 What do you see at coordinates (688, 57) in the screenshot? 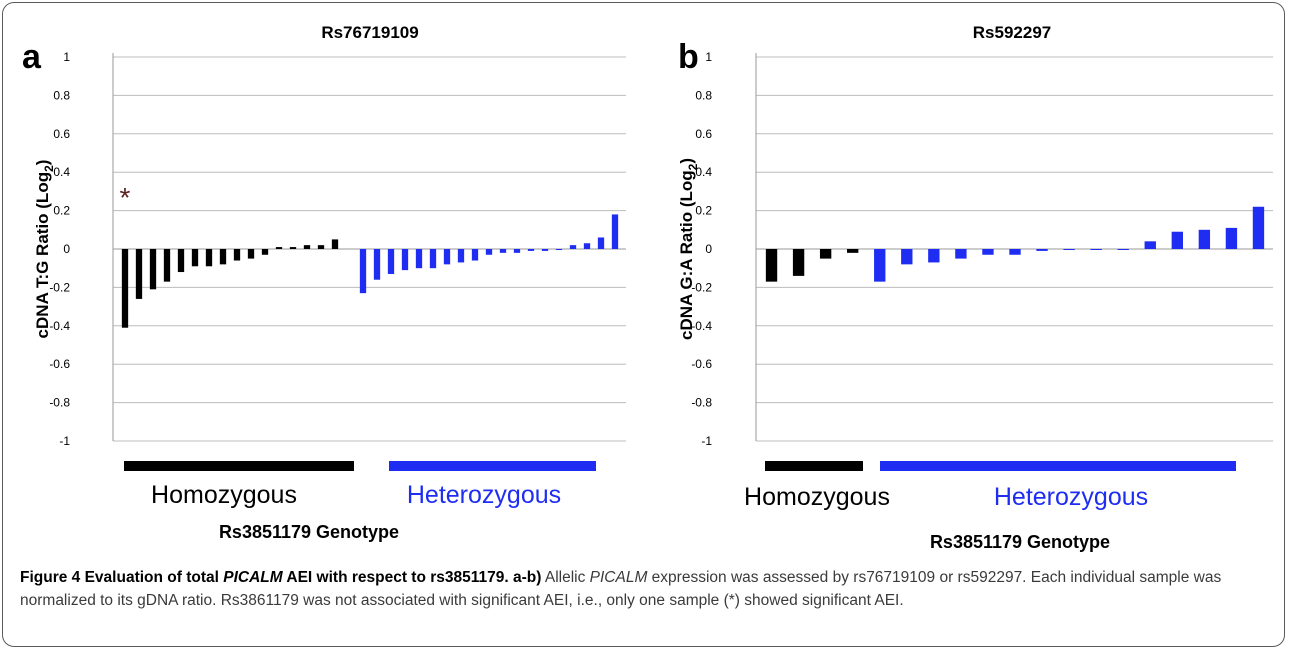
I see `panel-letter: b` at bounding box center [688, 57].